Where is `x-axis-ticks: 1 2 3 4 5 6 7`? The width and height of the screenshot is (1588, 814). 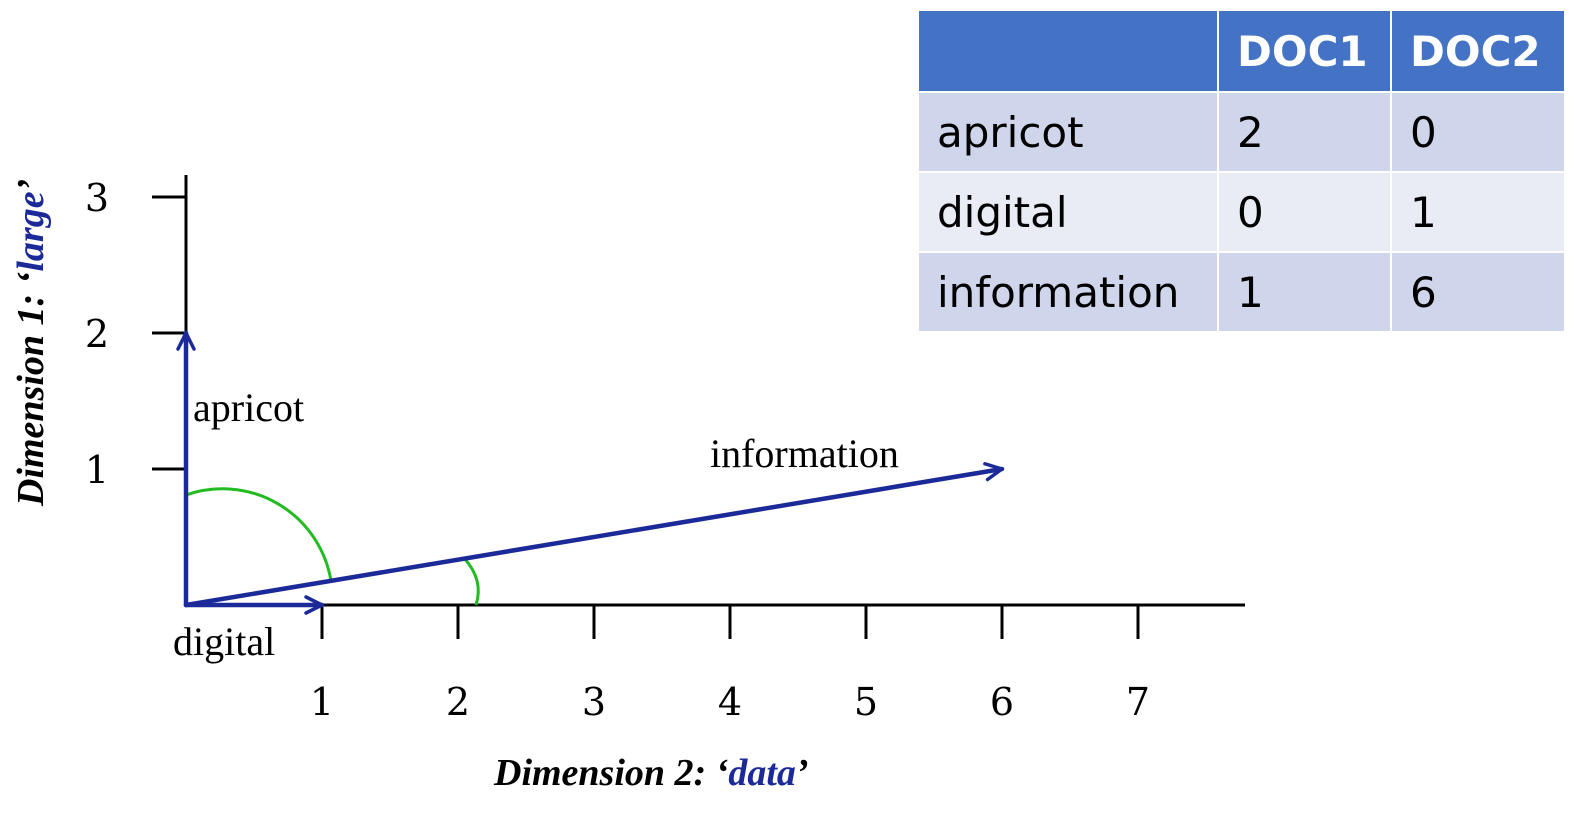 x-axis-ticks: 1 2 3 4 5 6 7 is located at coordinates (730, 664).